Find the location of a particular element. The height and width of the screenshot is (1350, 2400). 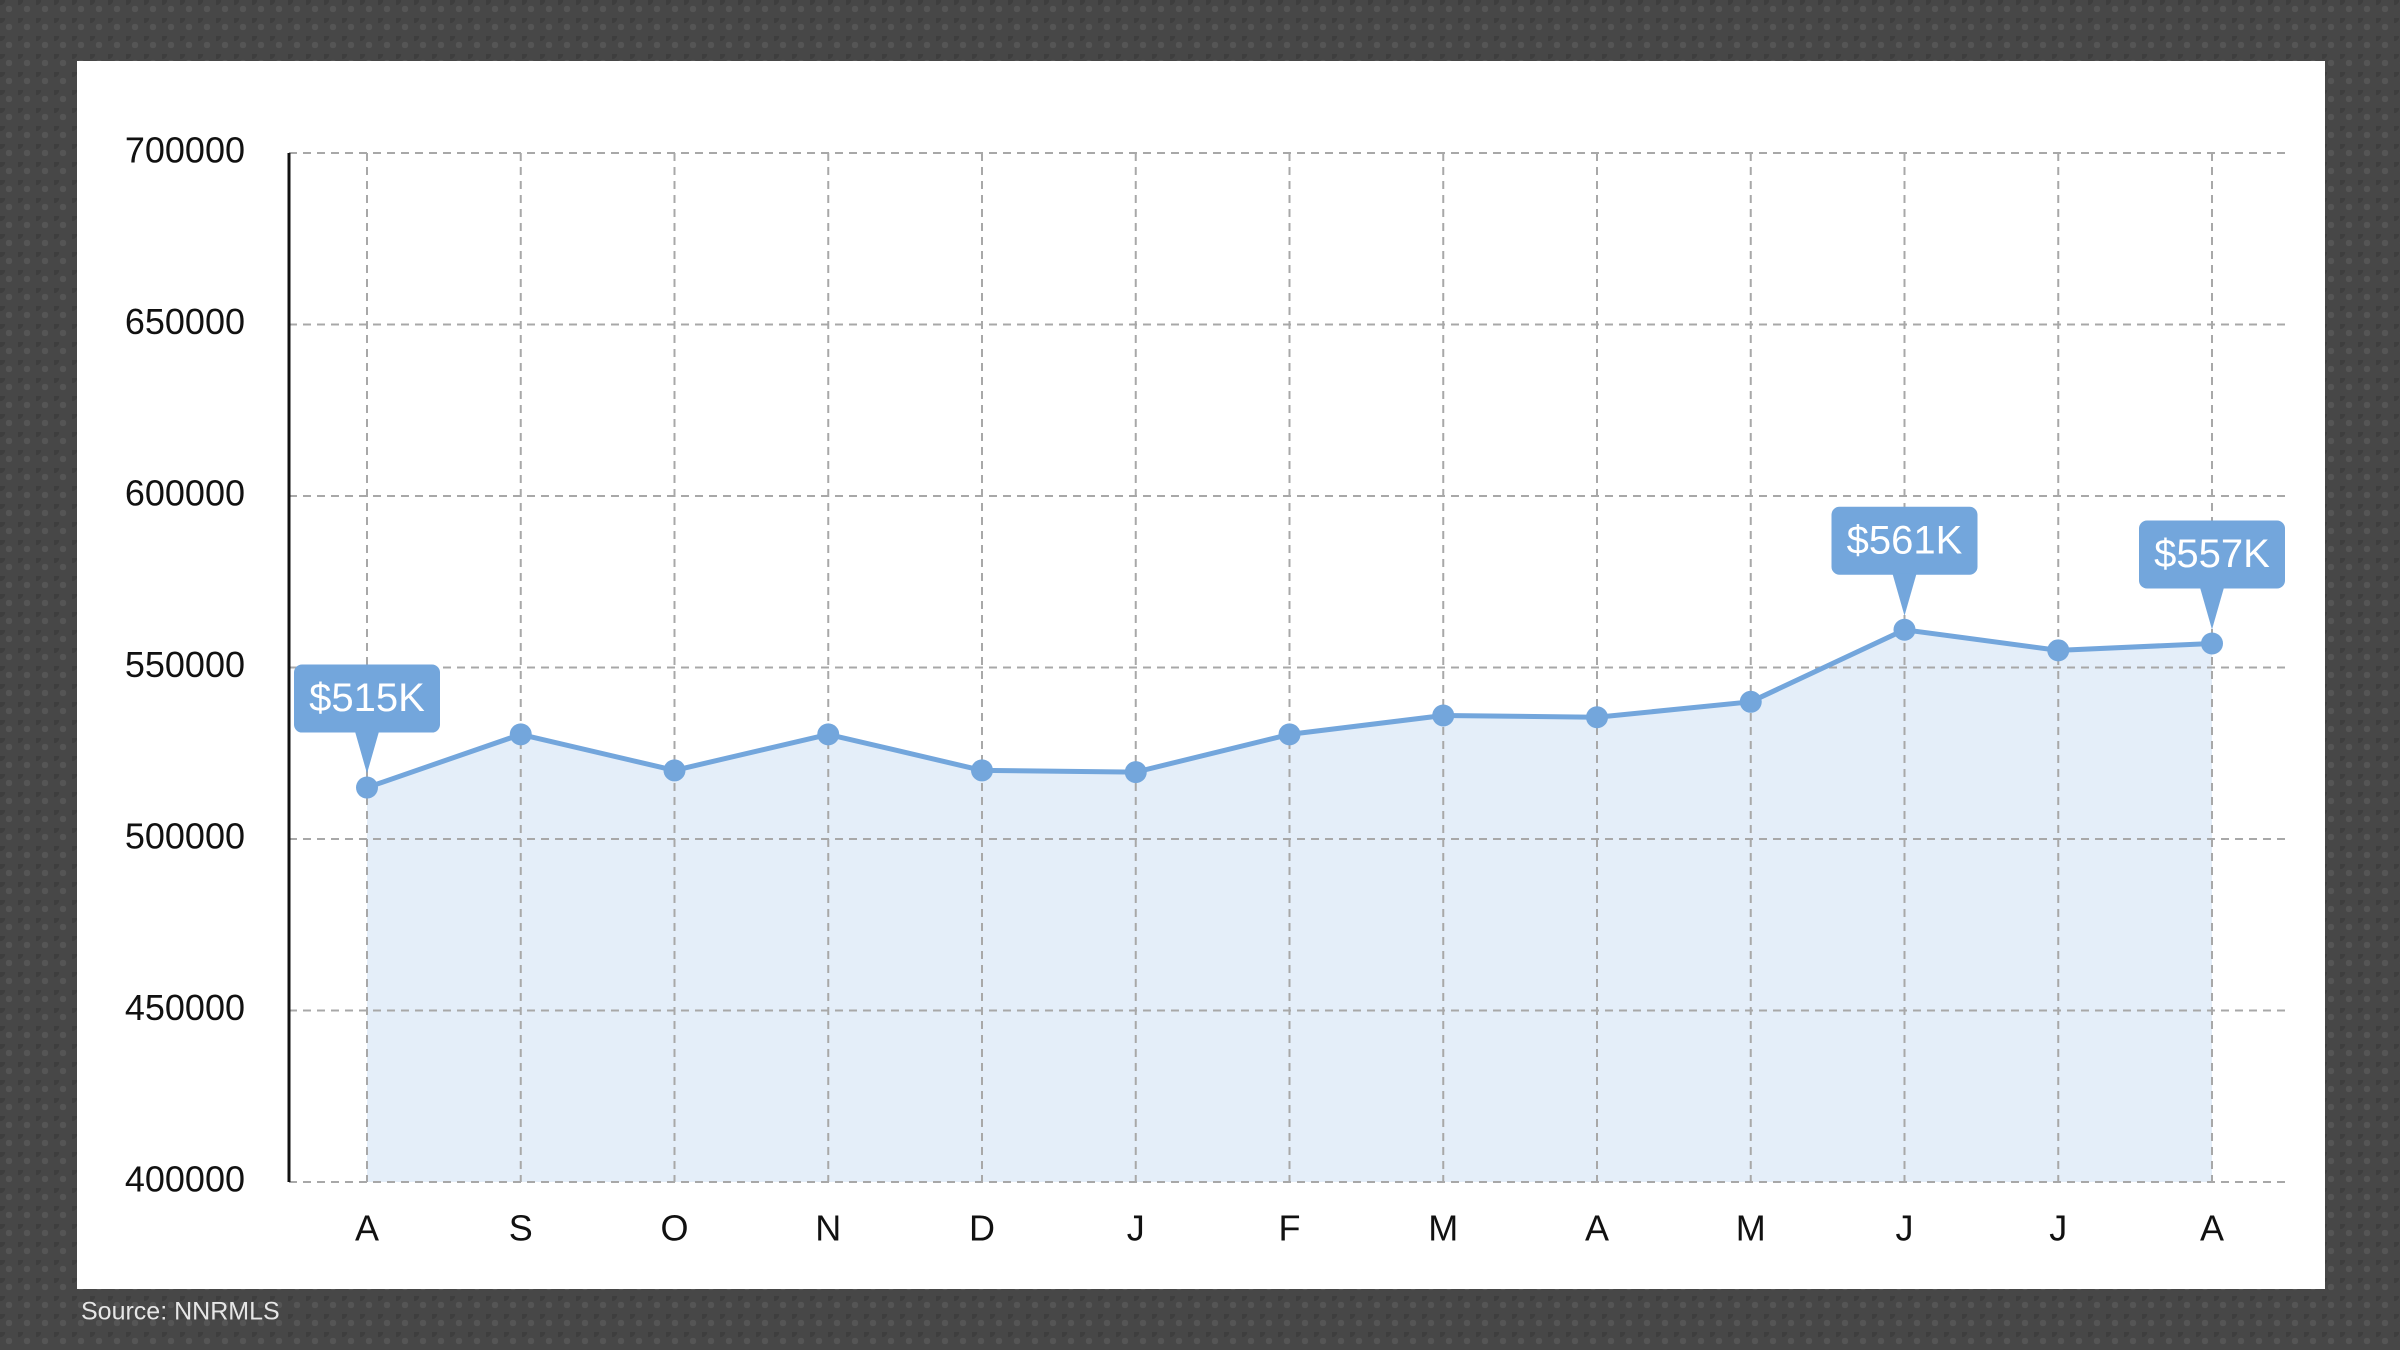

value-label: $515K is located at coordinates (367, 698).